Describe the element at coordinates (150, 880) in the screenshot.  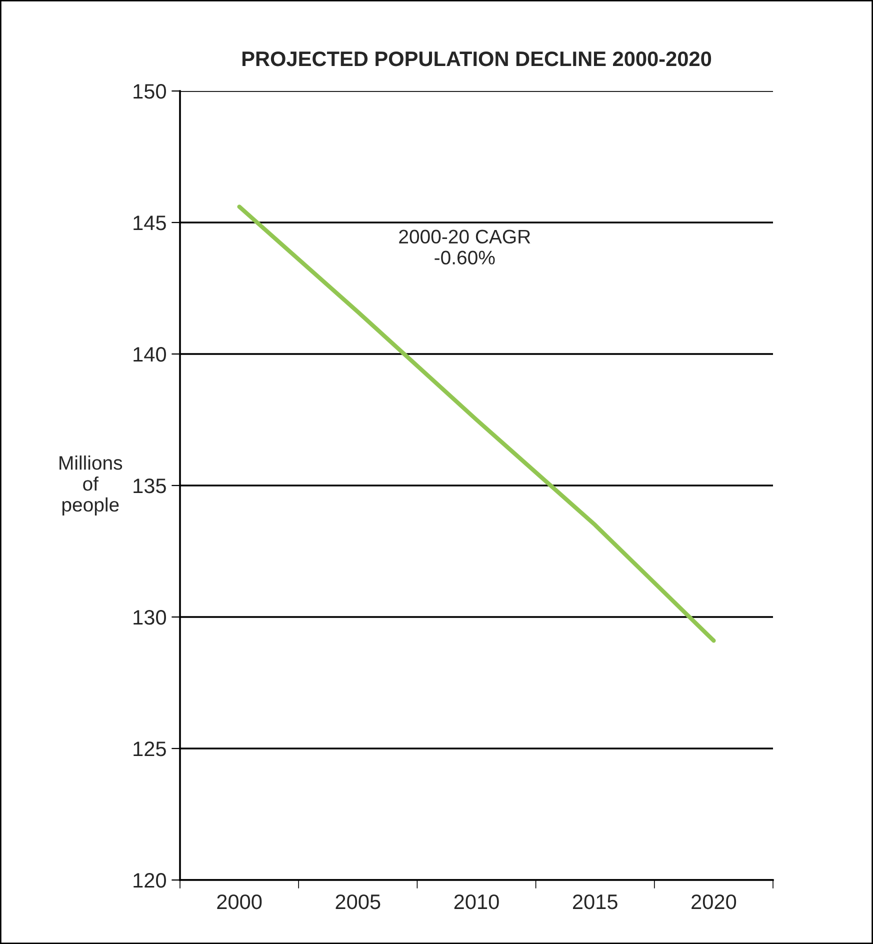
I see `y-tick-label: 120` at that location.